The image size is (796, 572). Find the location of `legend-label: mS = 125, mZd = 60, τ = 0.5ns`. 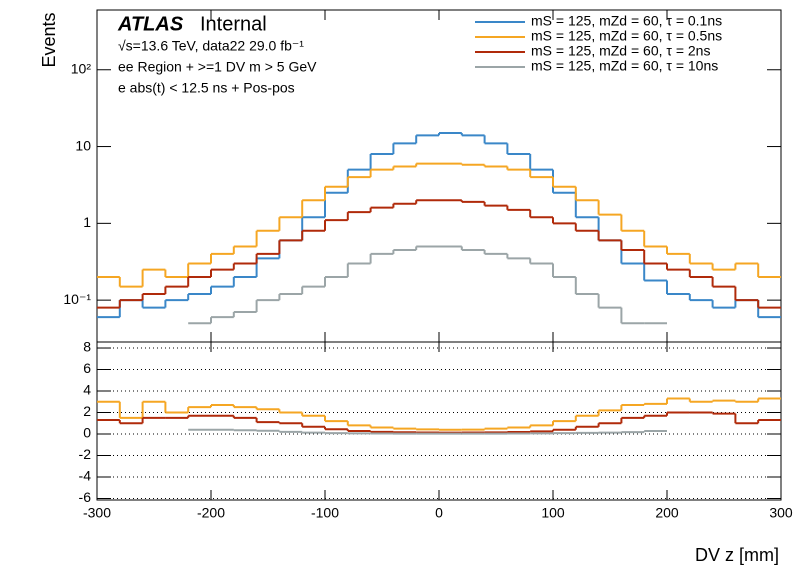

legend-label: mS = 125, mZd = 60, τ = 0.5ns is located at coordinates (626, 36).